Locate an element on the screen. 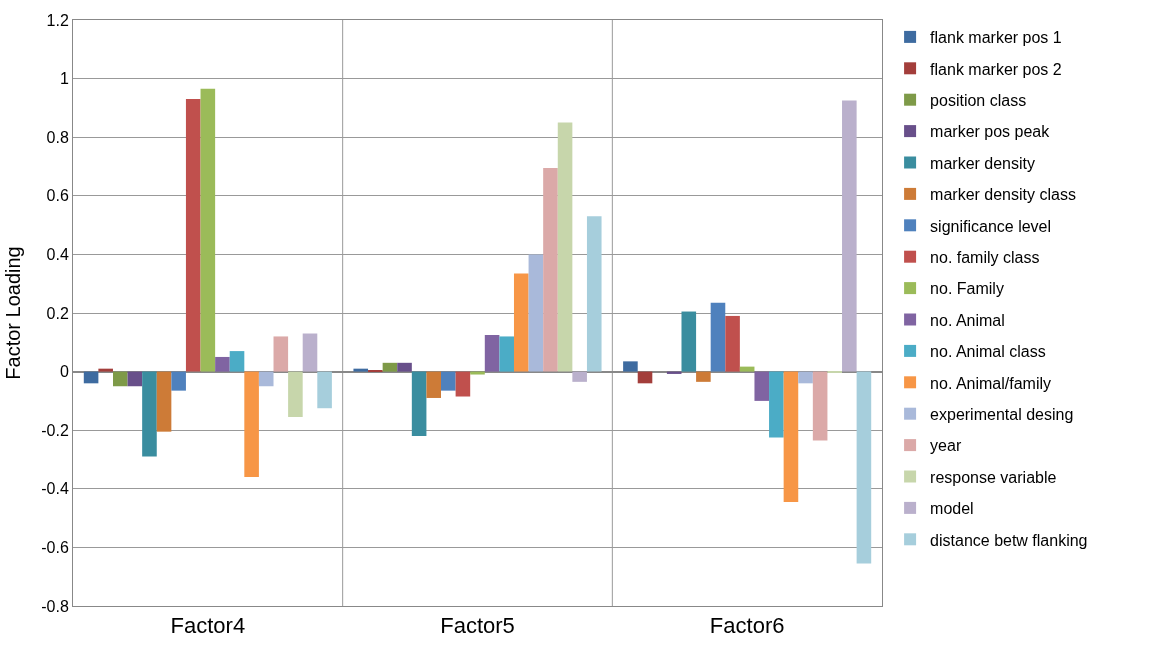 This screenshot has width=1162, height=661. legend-label: no. Animal/family is located at coordinates (991, 383).